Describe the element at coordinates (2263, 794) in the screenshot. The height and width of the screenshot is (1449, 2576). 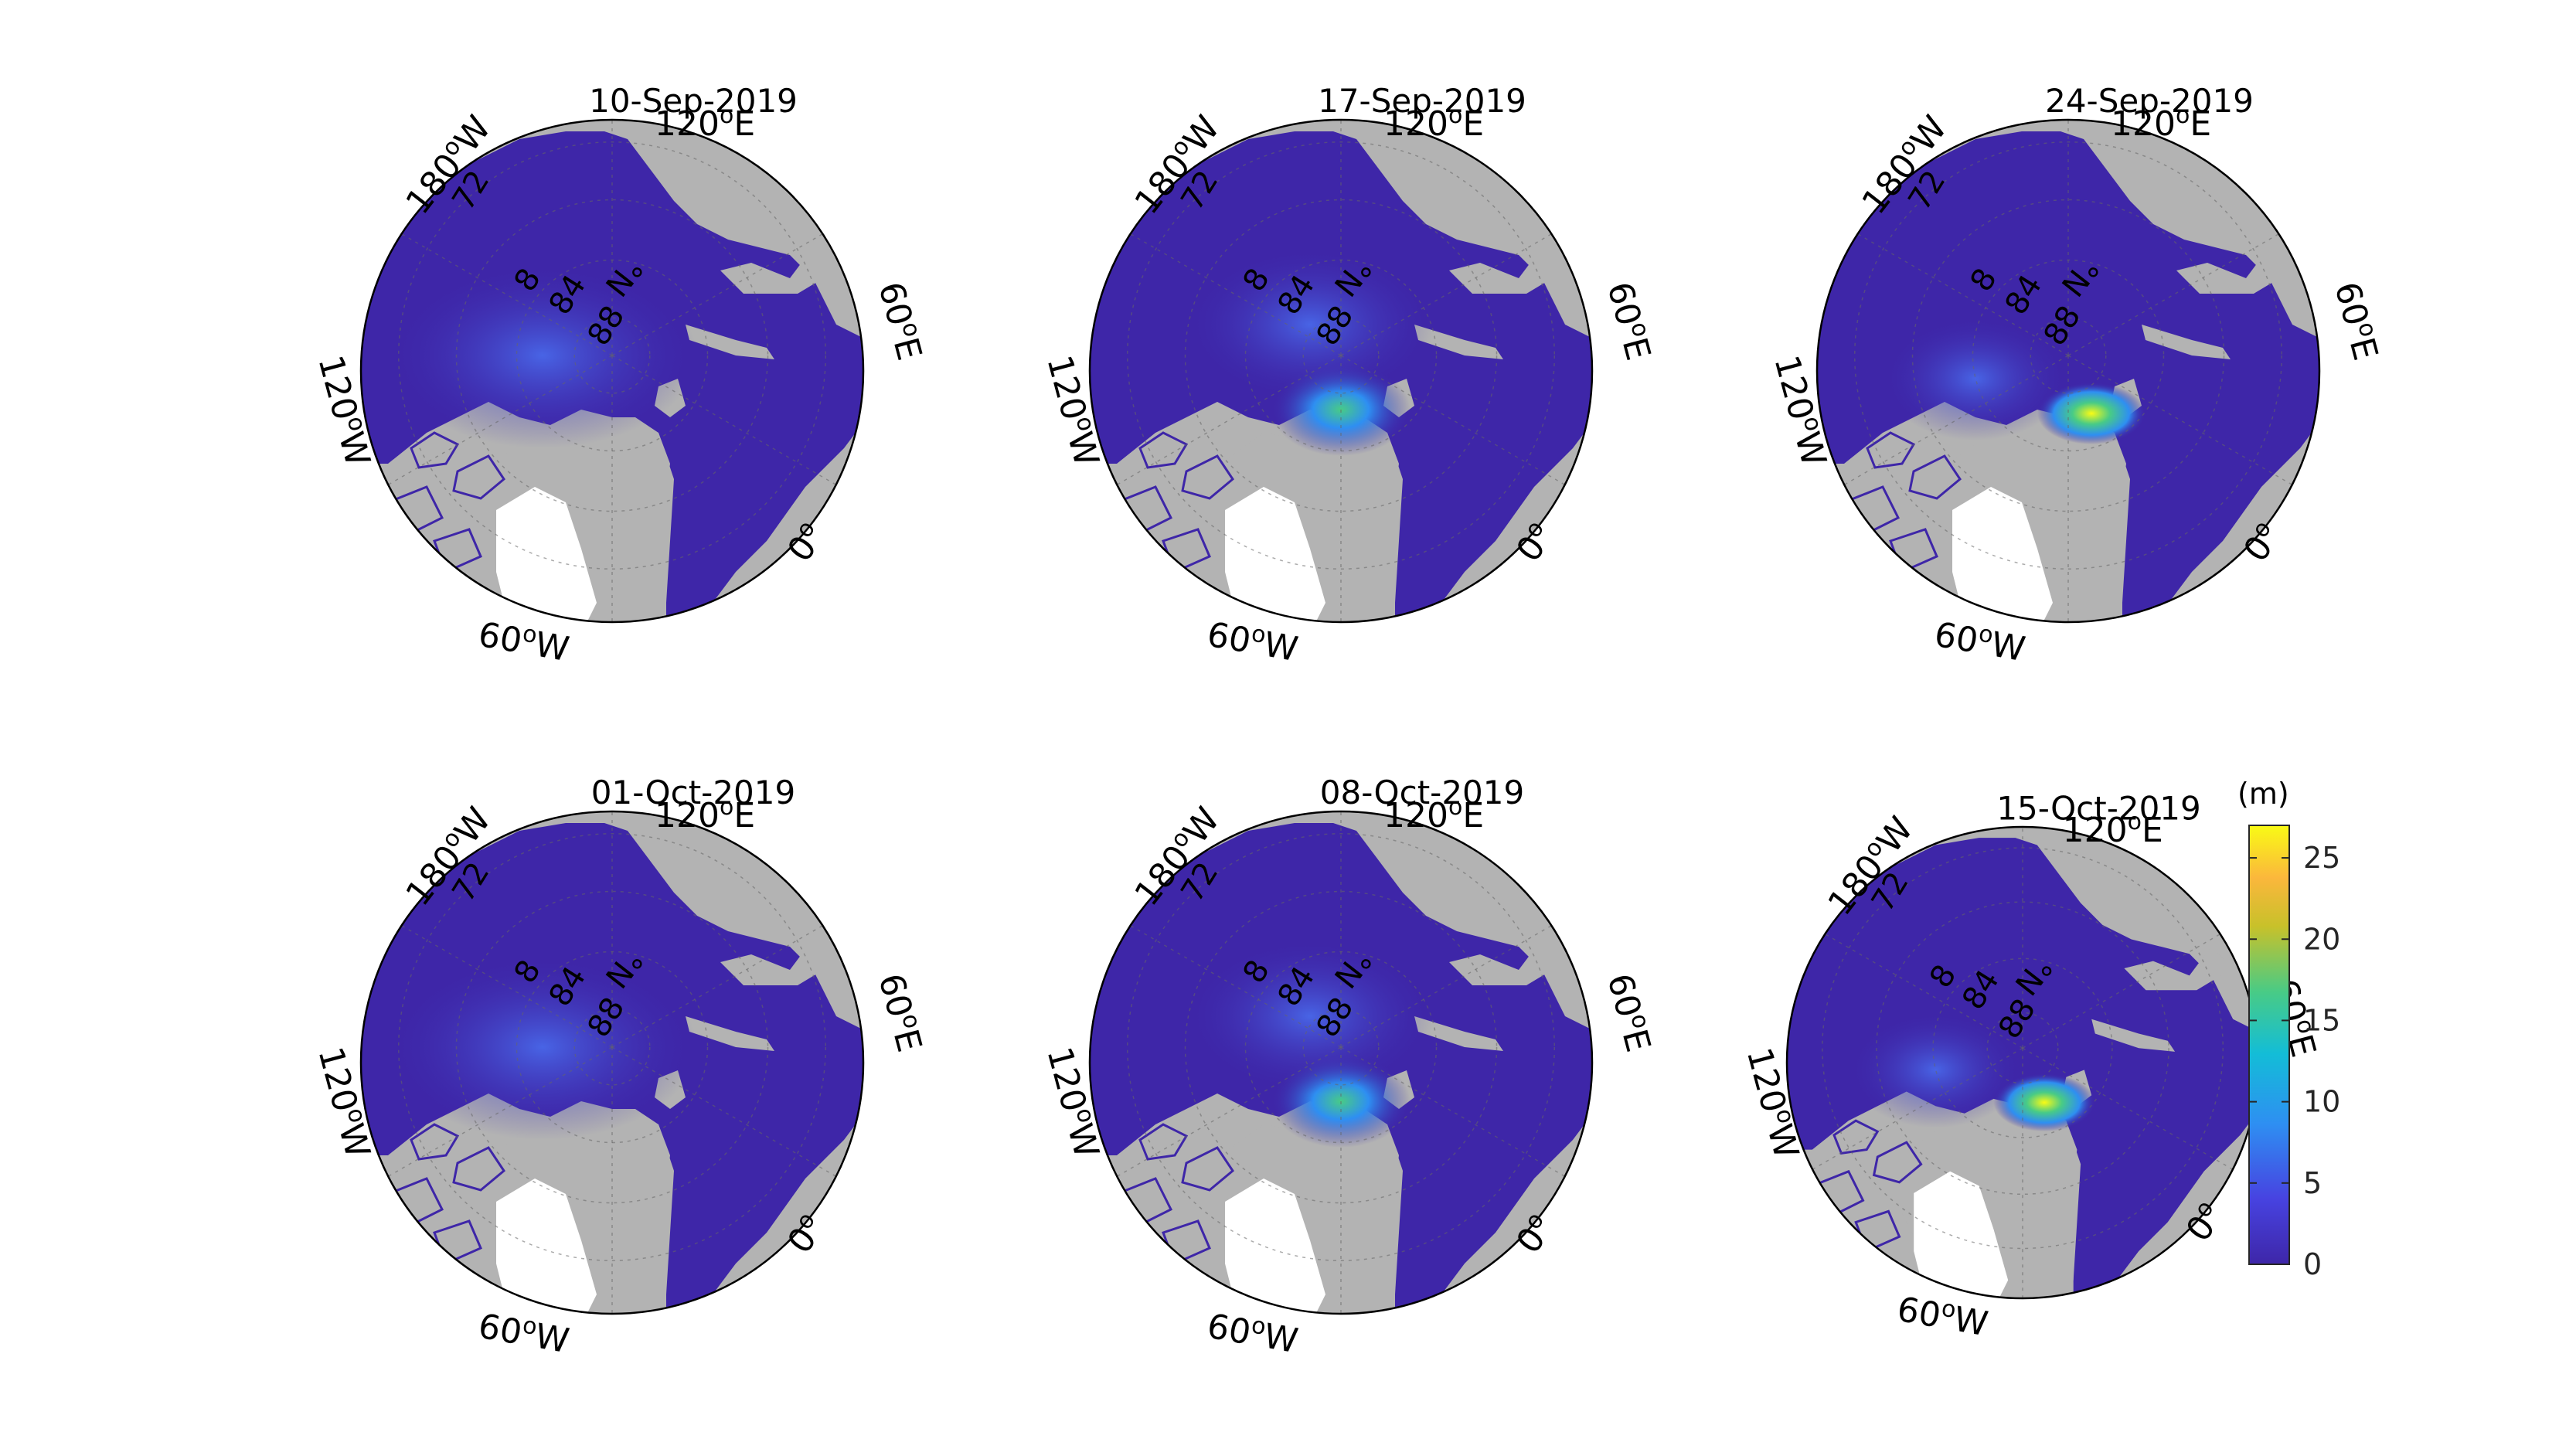
I see `colorbar-unit: (m)` at that location.